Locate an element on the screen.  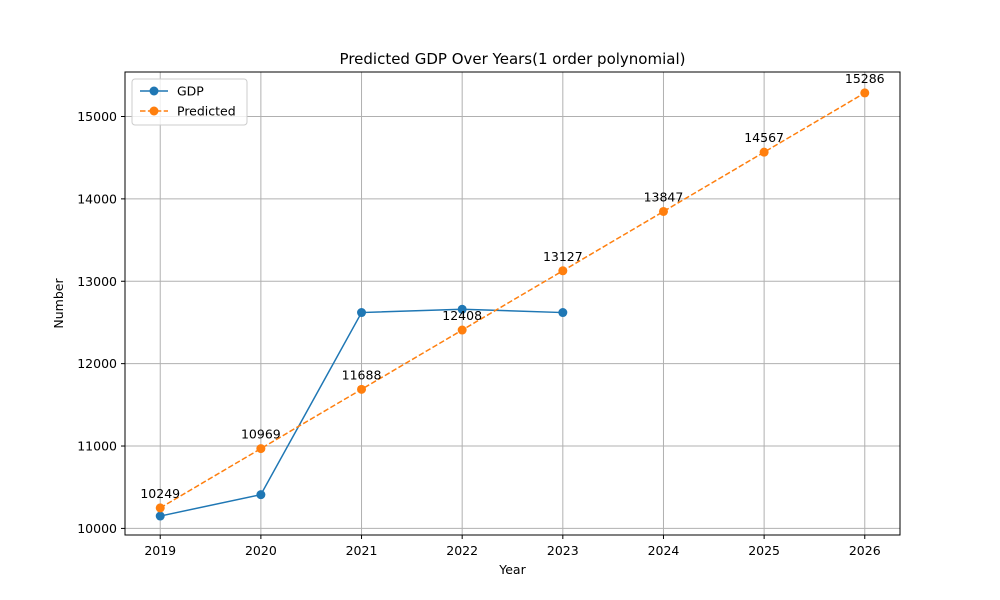
predicted-value-label: 13127 is located at coordinates (563, 256).